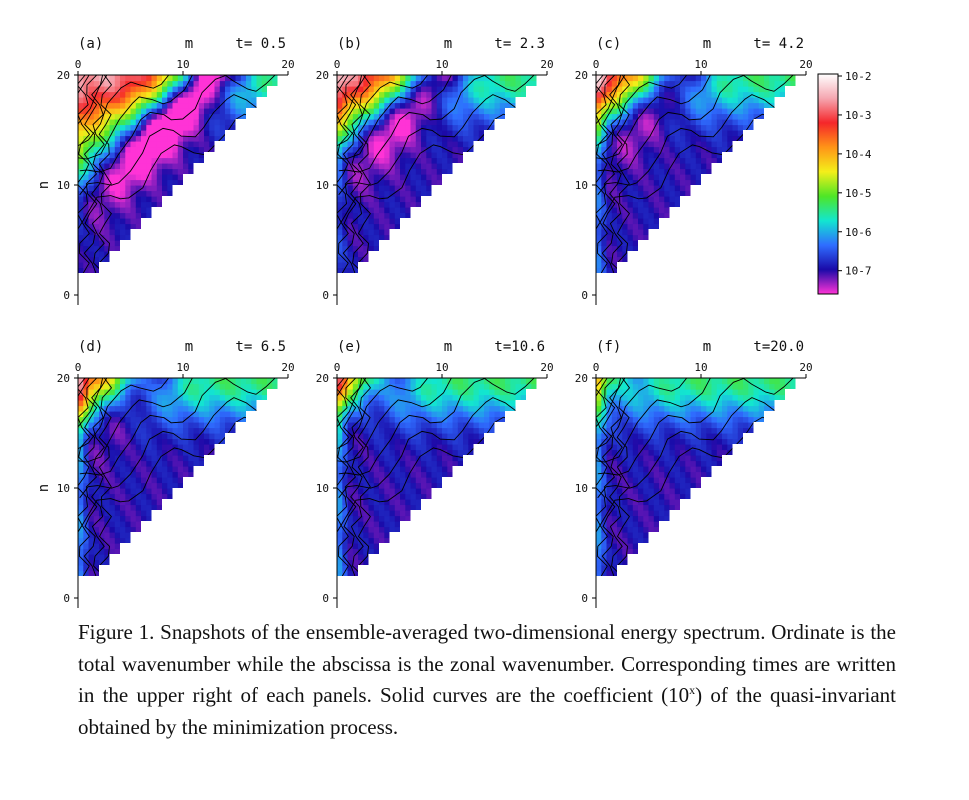 The image size is (969, 800). I want to click on x-tick-label: 20, so click(287, 367).